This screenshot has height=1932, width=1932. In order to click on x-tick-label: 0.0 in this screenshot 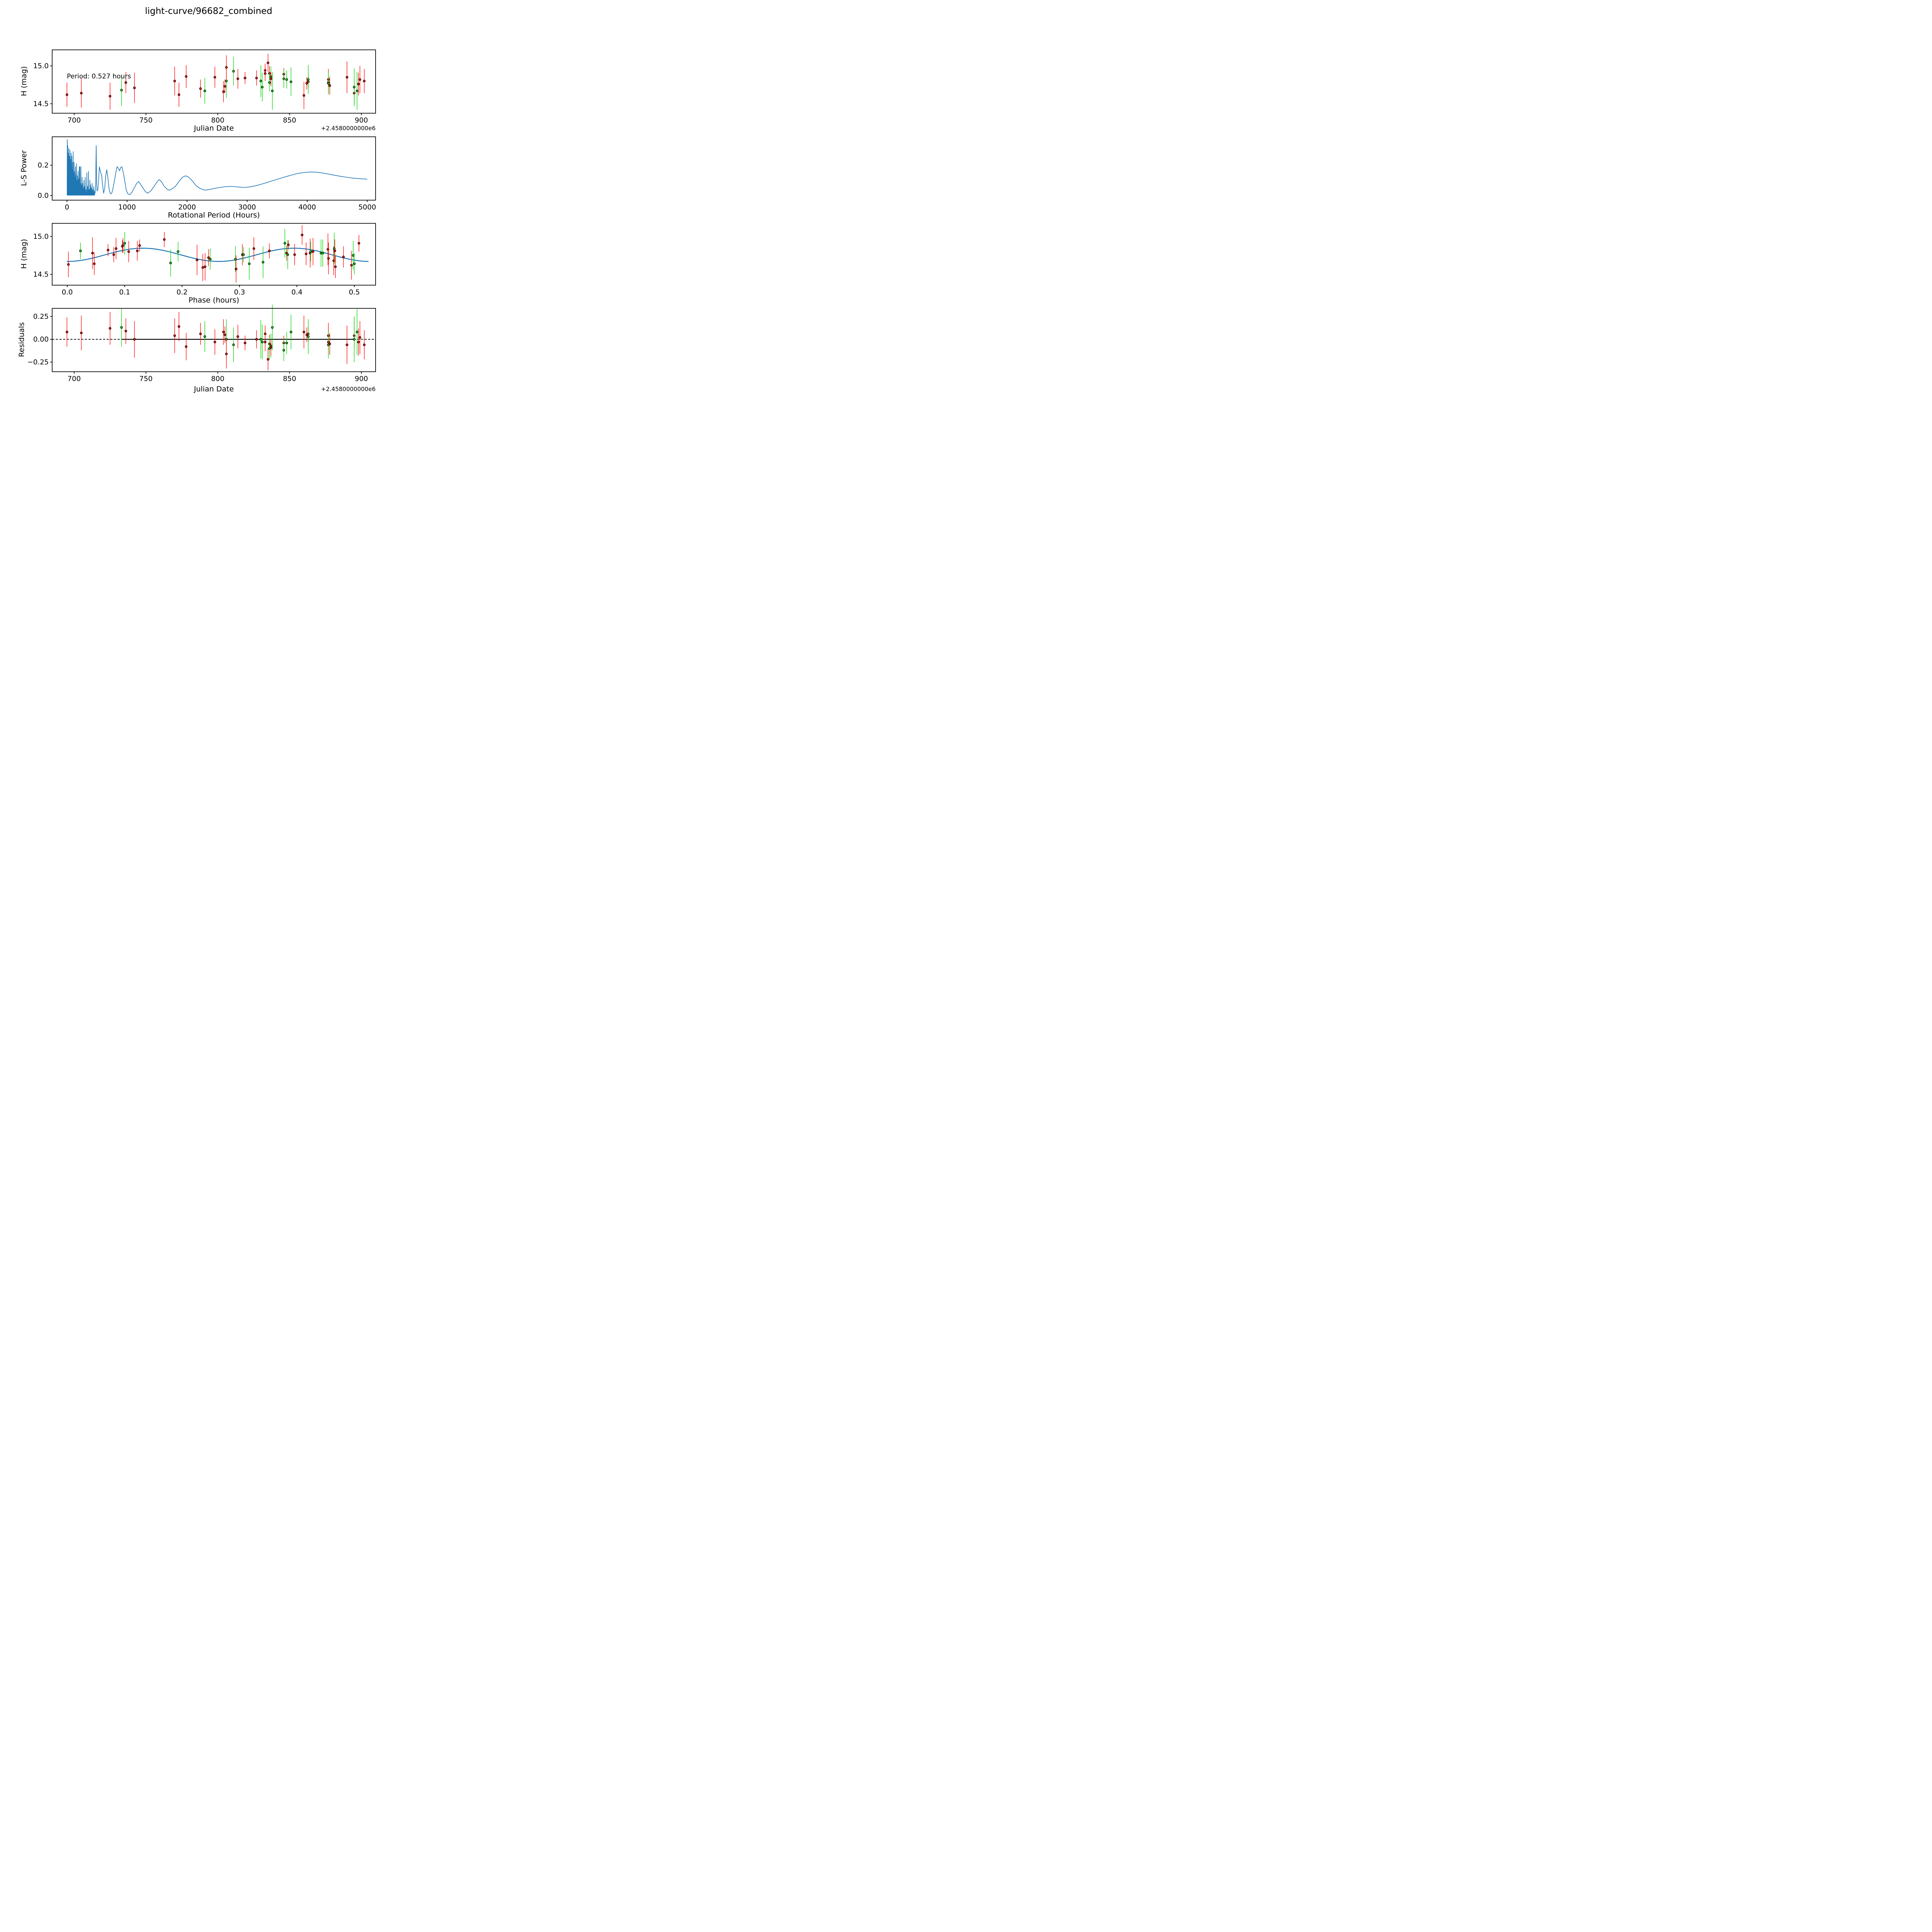, I will do `click(67, 292)`.